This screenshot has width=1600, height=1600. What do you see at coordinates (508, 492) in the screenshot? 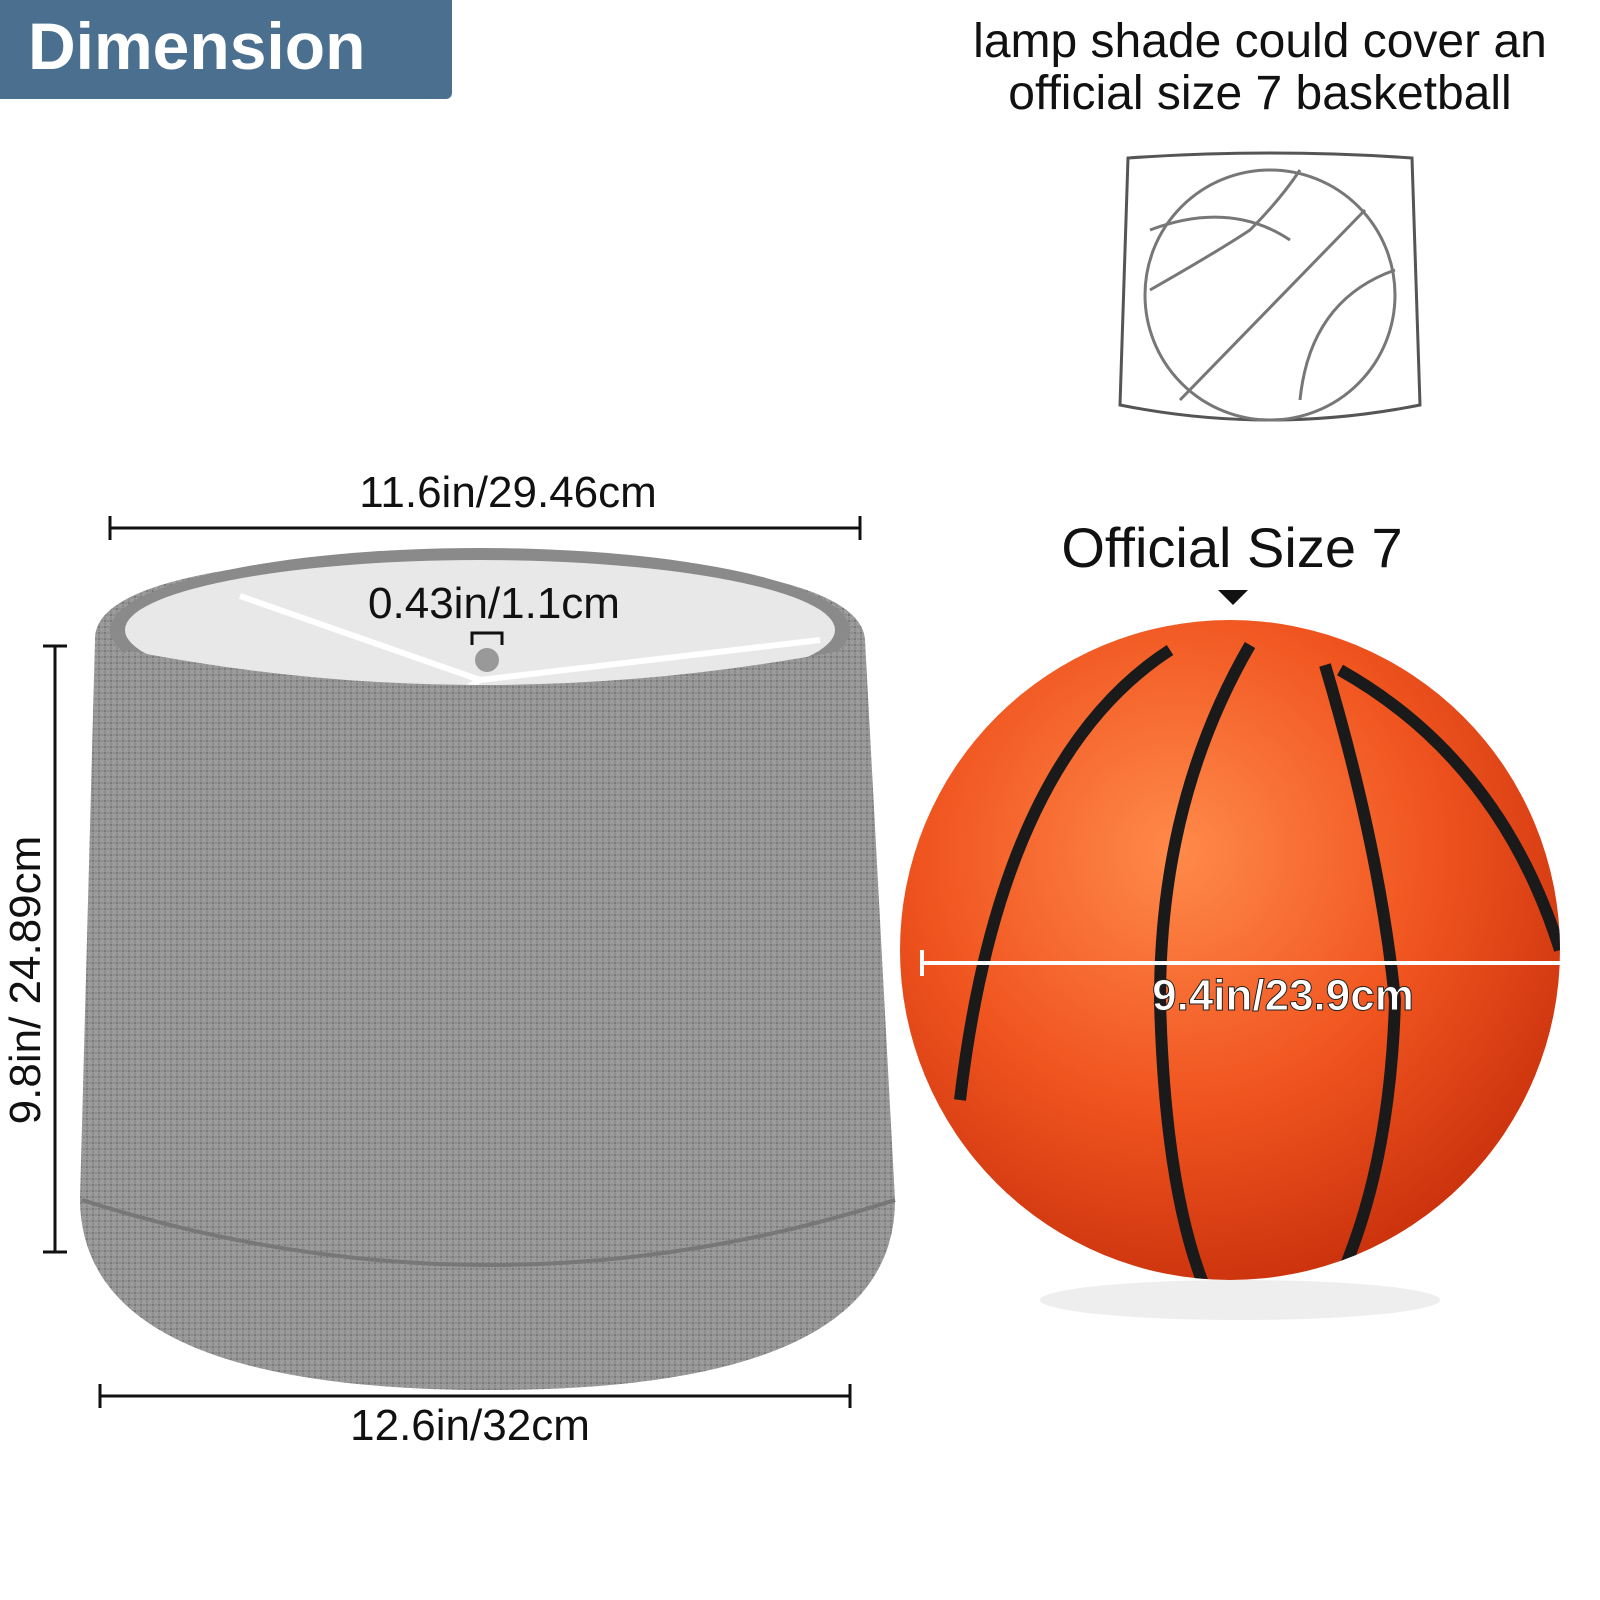
I see `top-diameter-label: 11.6in/29.46cm` at bounding box center [508, 492].